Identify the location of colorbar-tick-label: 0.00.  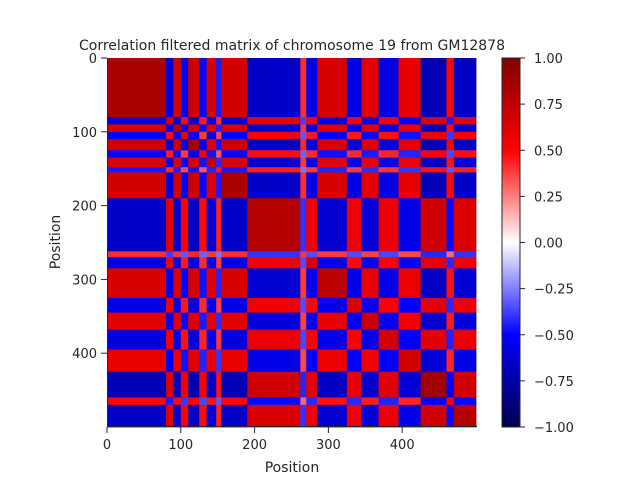
(548, 244).